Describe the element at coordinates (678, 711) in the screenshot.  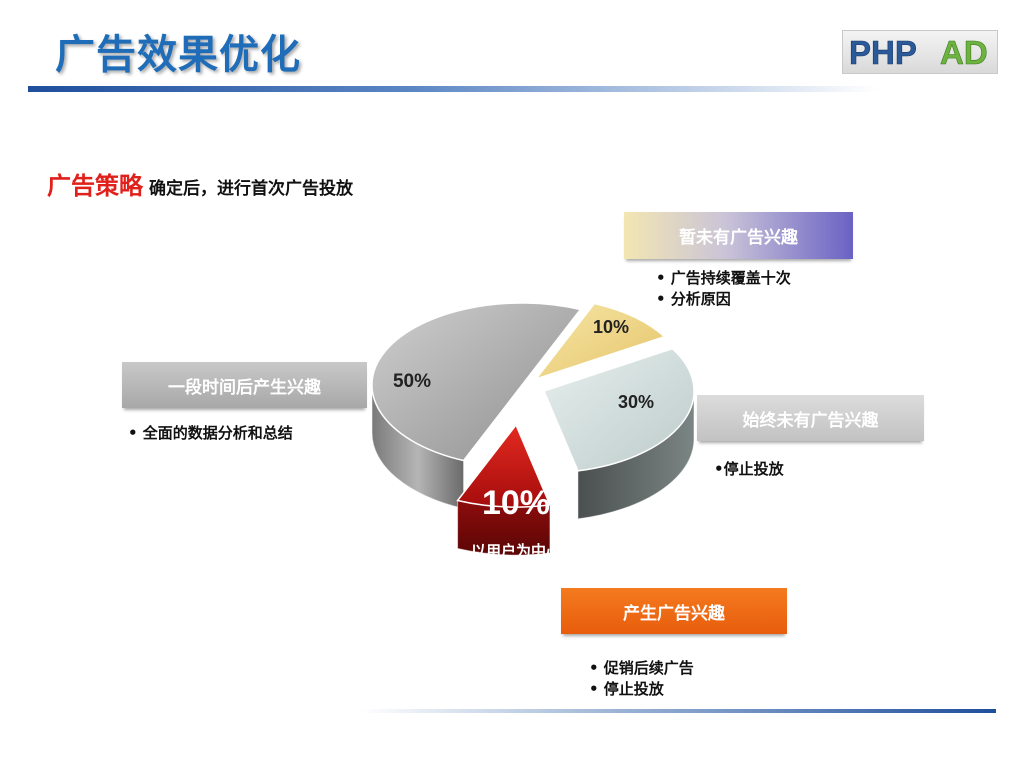
I see `footer-rule` at that location.